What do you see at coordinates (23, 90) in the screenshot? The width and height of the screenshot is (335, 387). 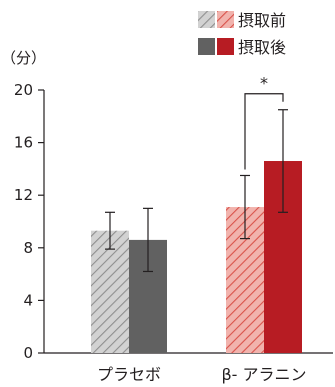 I see `y-tick-label: 20` at bounding box center [23, 90].